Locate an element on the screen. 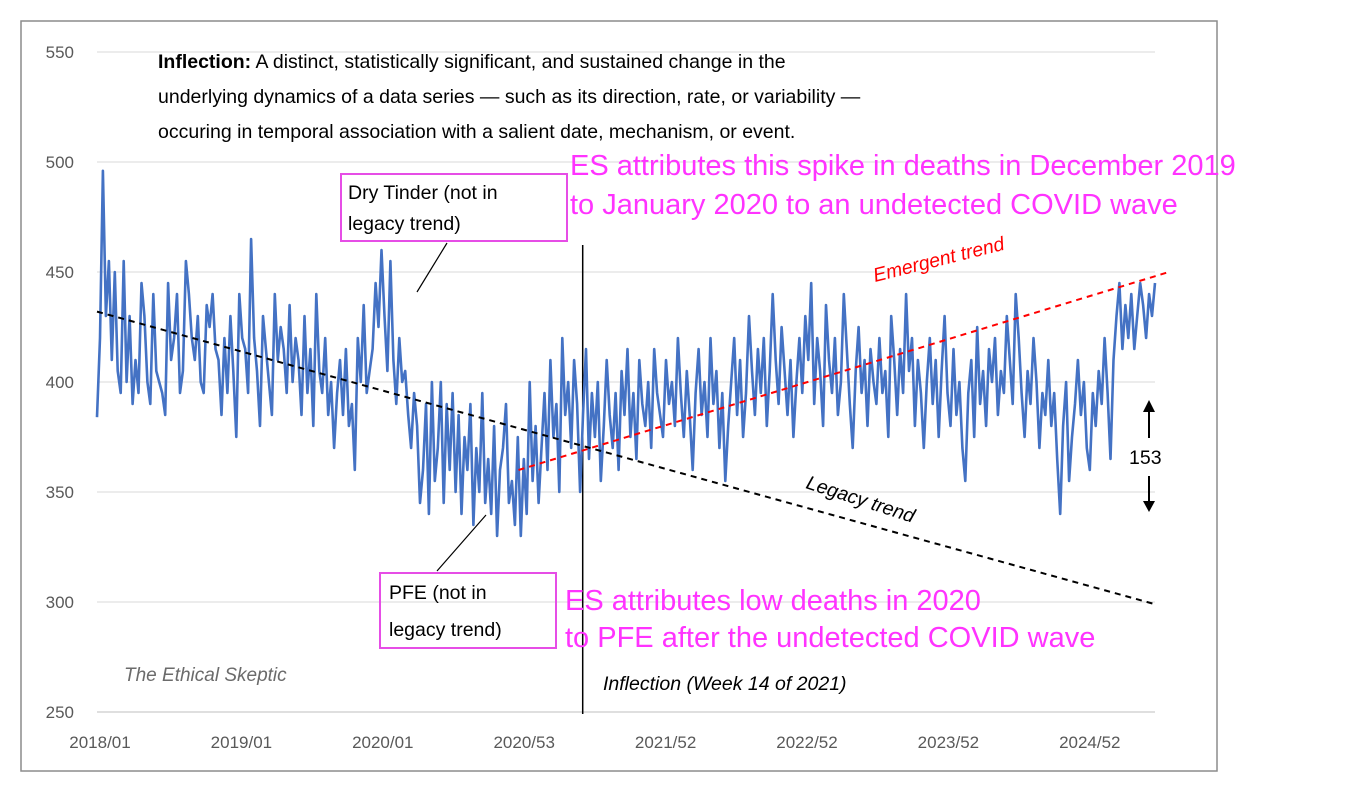 The image size is (1366, 792). gap-arrow-down-head is located at coordinates (1149, 506).